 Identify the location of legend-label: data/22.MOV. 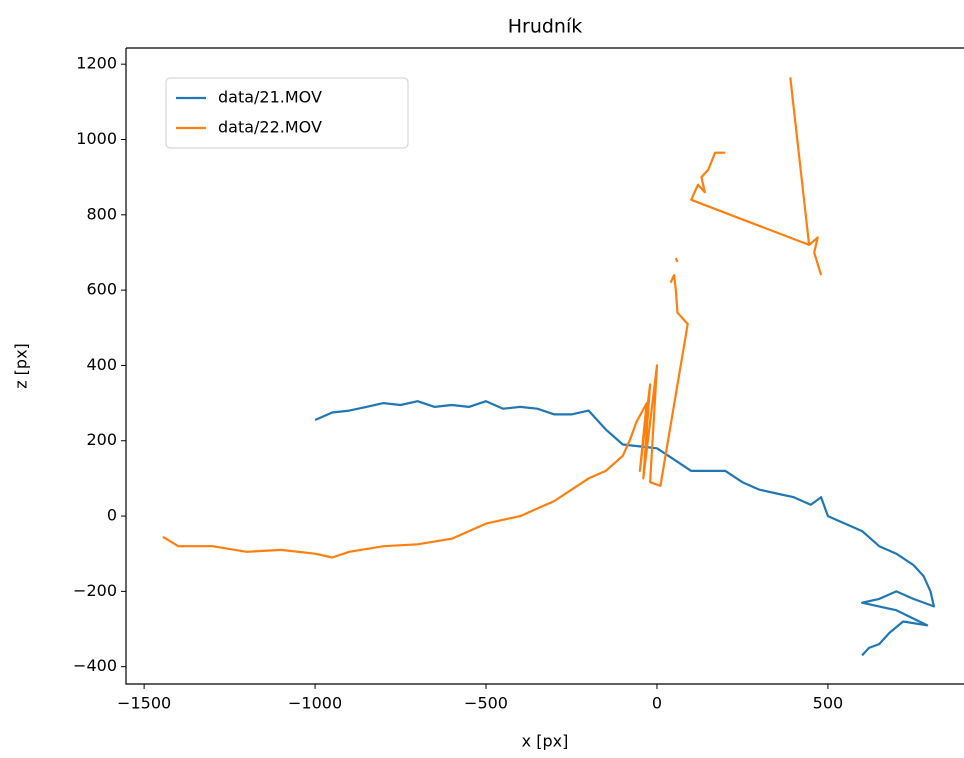
(270, 127).